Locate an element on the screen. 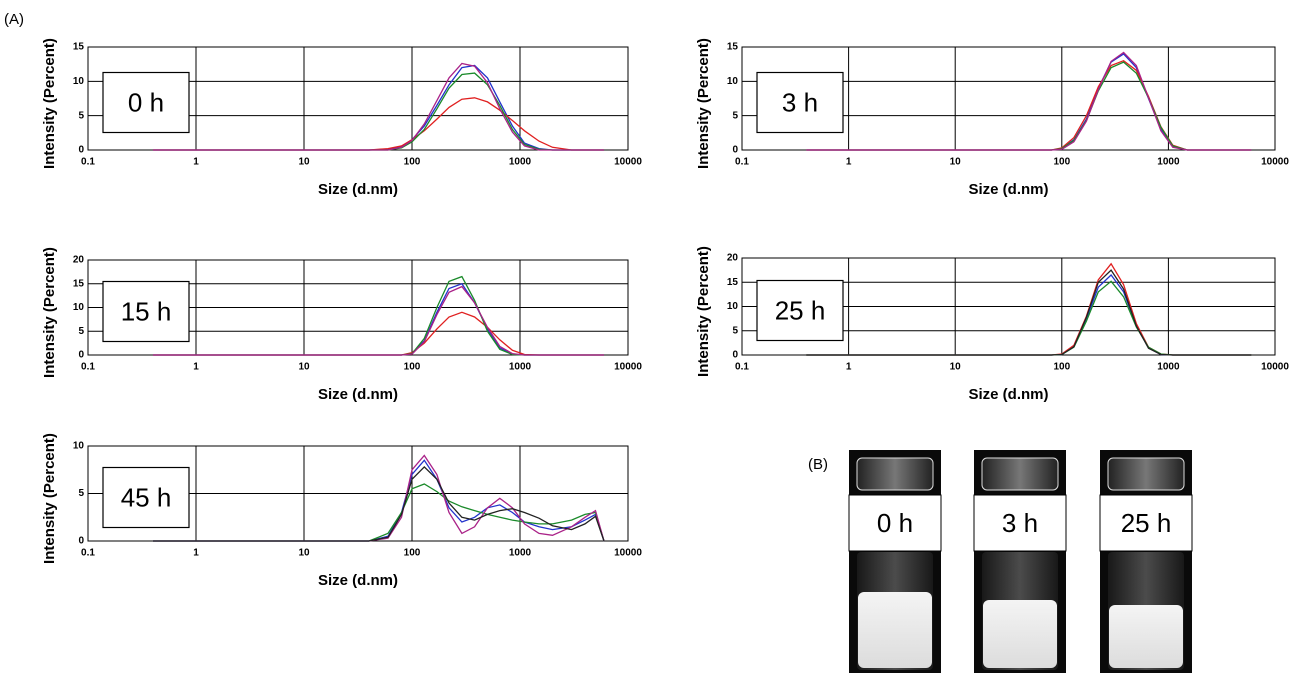 The width and height of the screenshot is (1299, 673). annotation: 0 h is located at coordinates (146, 102).